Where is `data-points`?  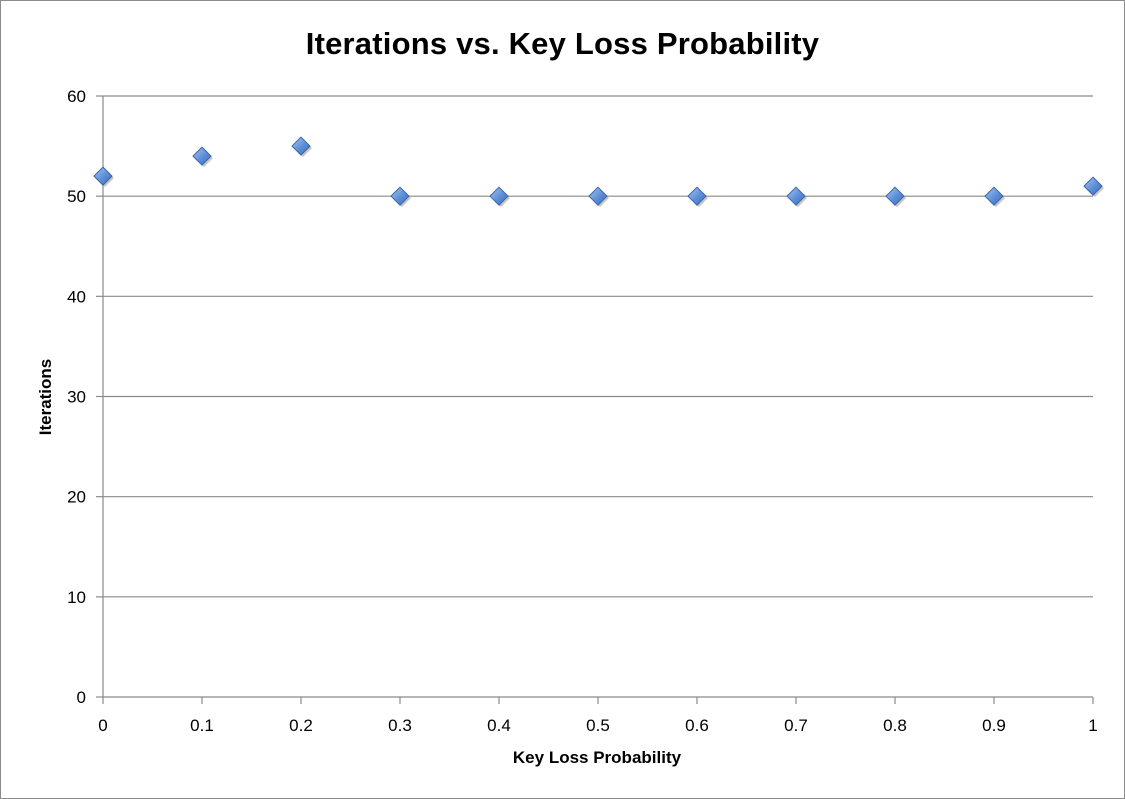
data-points is located at coordinates (598, 172).